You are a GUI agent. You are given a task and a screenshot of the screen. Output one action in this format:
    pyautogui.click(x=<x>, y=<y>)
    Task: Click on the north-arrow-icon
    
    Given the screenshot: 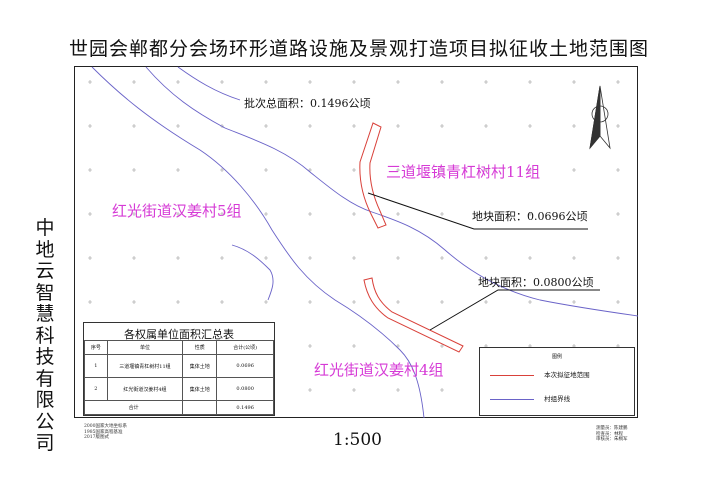 What is the action you would take?
    pyautogui.click(x=600, y=117)
    